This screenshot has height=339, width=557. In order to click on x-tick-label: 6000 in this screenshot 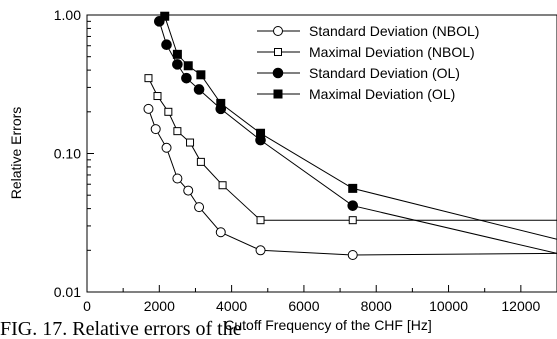, I will do `click(303, 306)`.